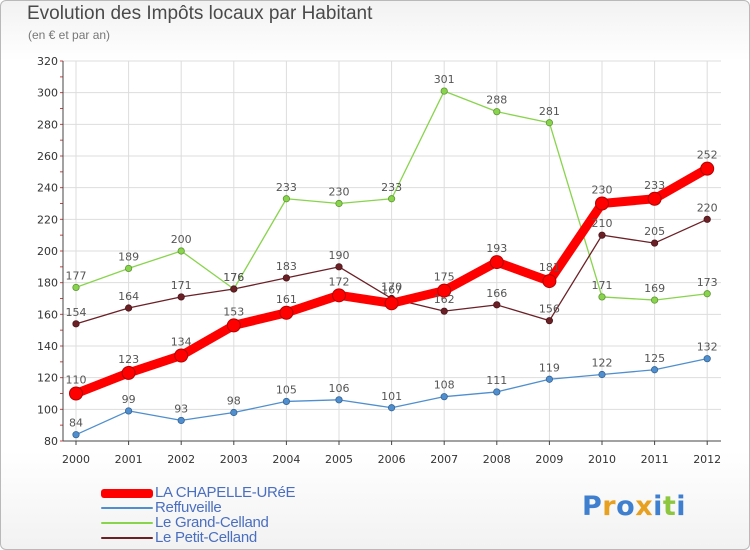 The height and width of the screenshot is (550, 750). I want to click on legend-item: Le Petit-Celland, so click(261, 537).